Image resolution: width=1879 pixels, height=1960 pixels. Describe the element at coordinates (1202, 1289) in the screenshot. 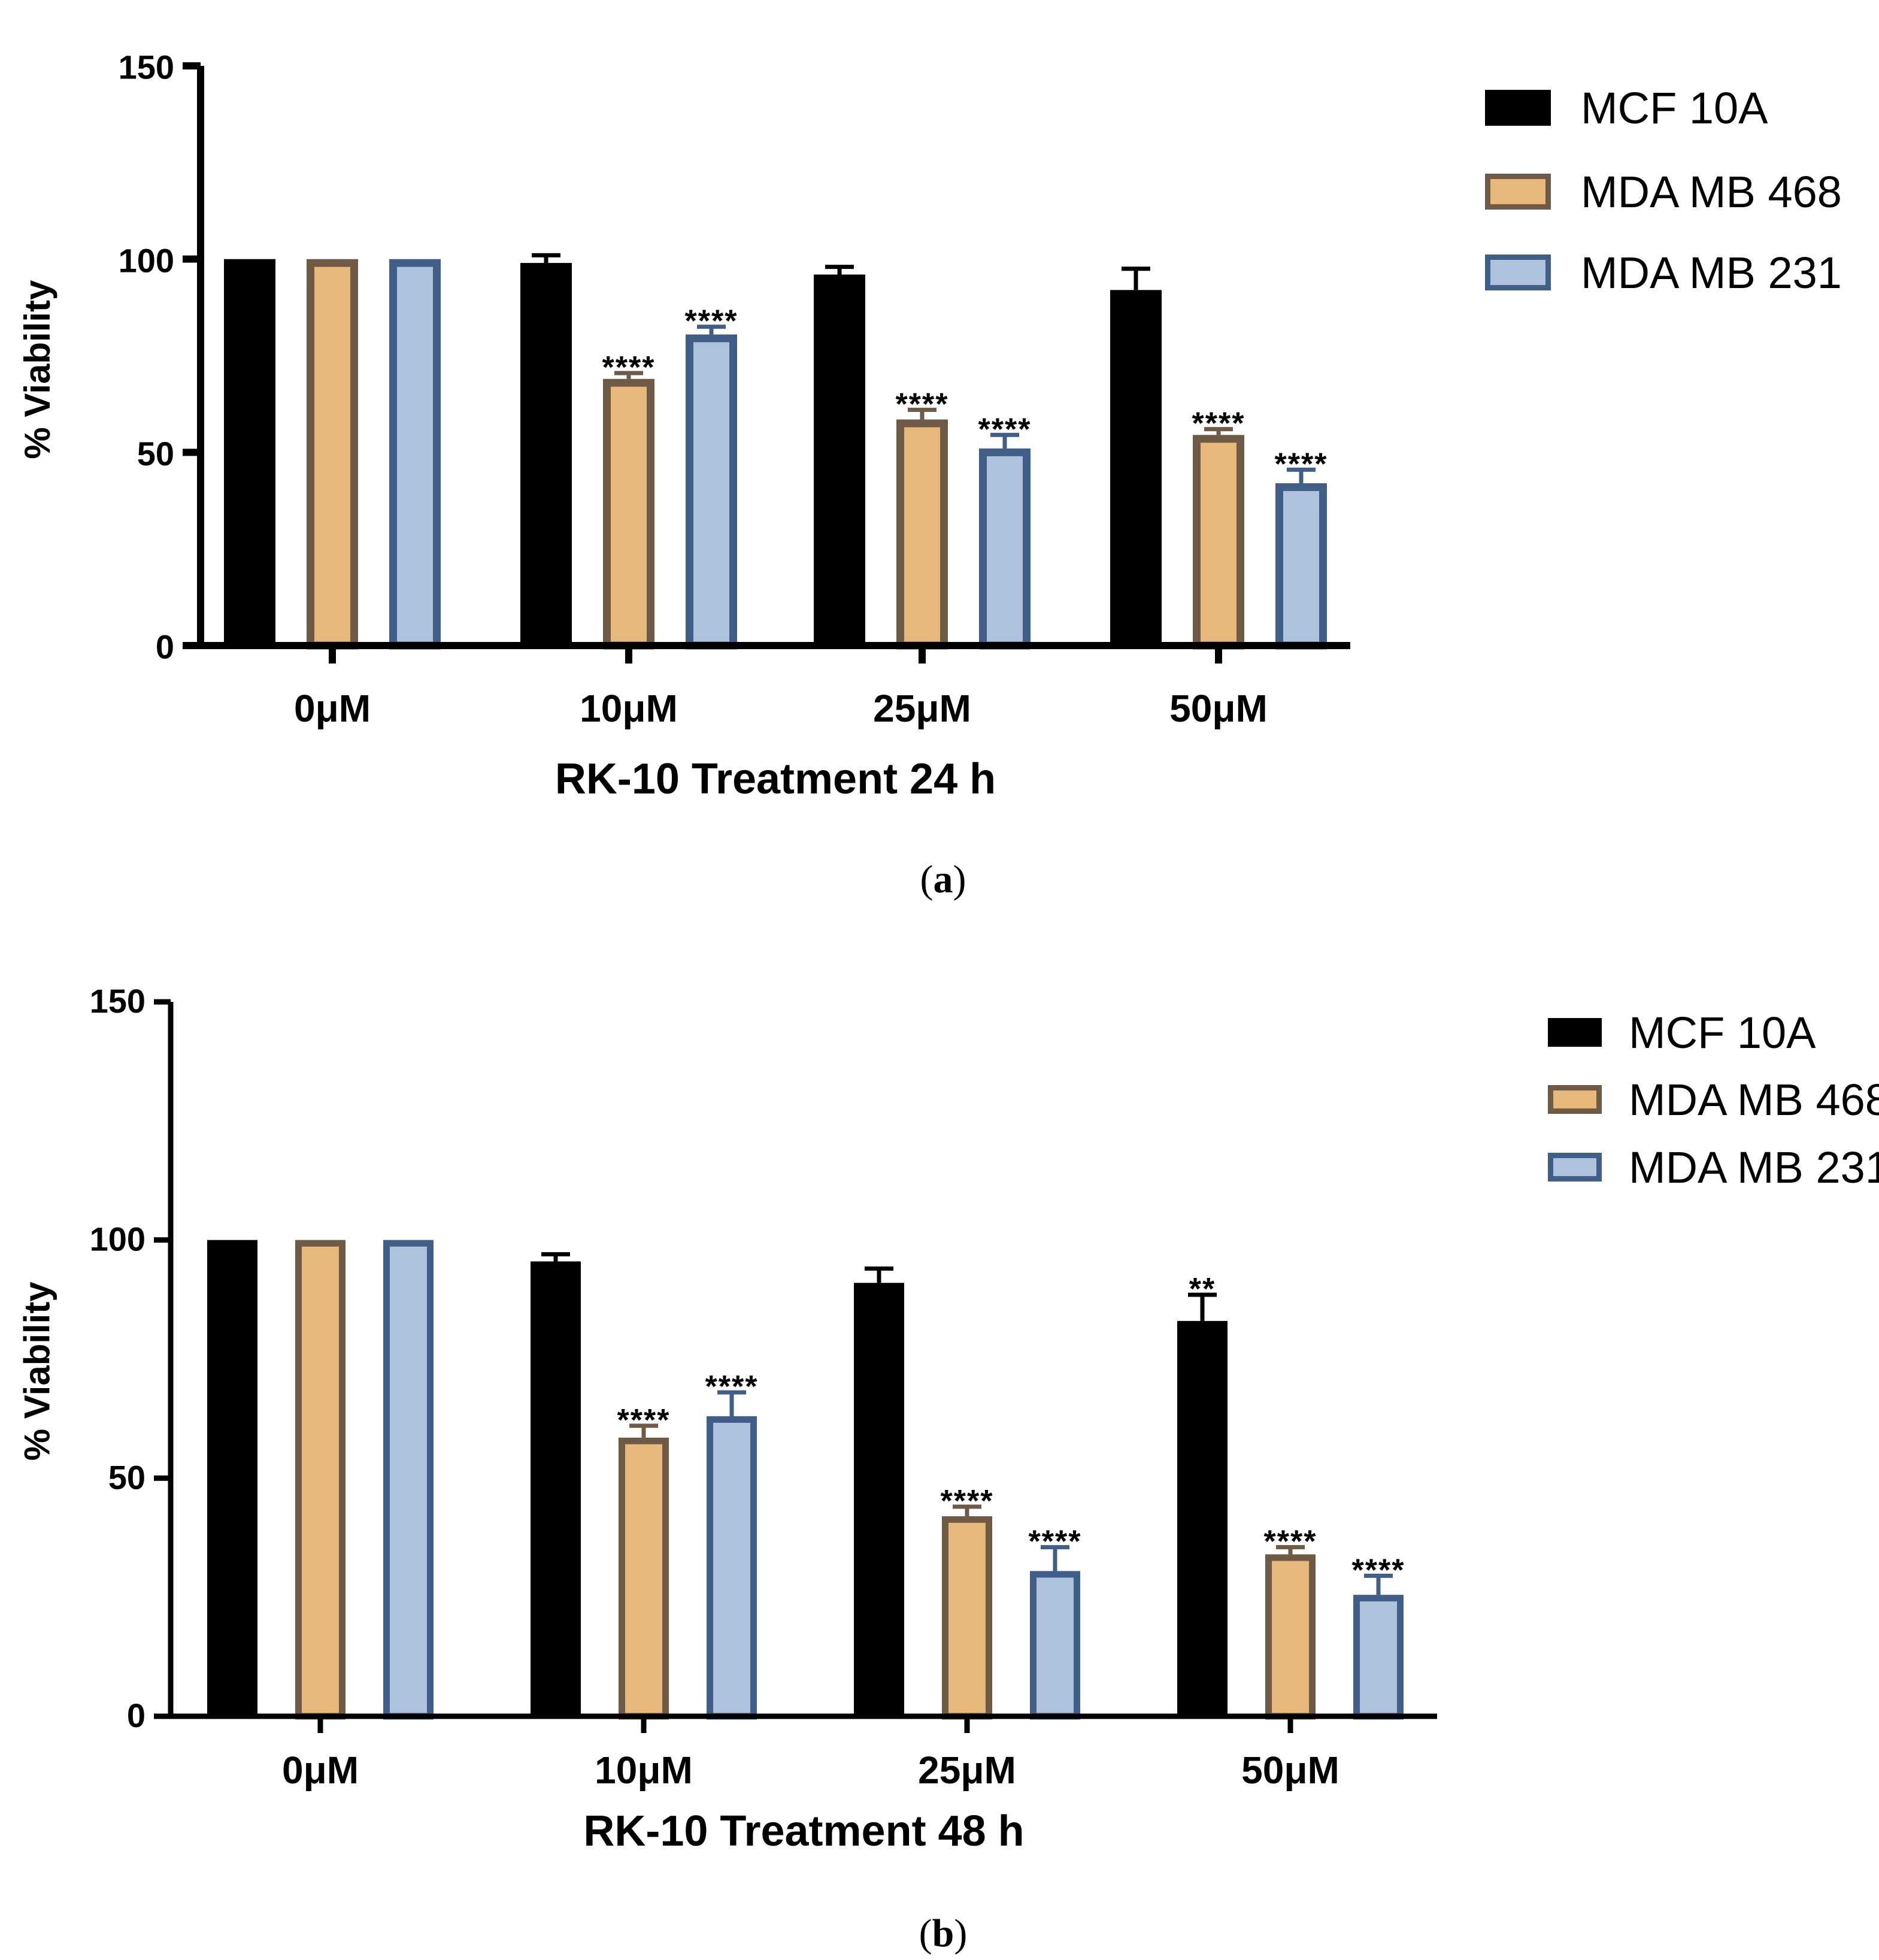

I see `significance-label: **` at that location.